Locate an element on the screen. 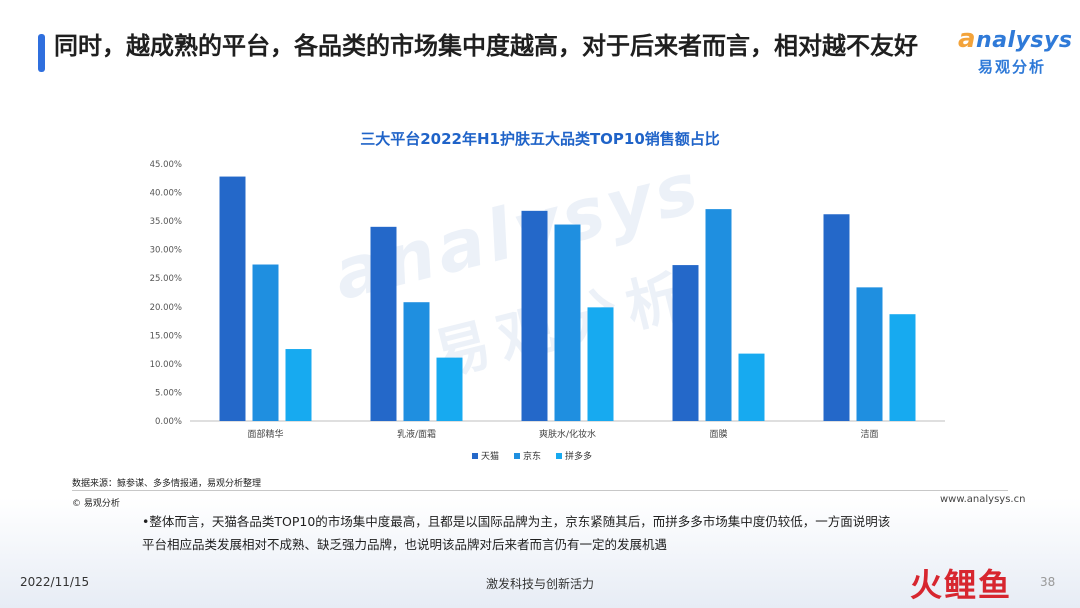 Image resolution: width=1080 pixels, height=608 pixels. y-tick-label: 30.00% is located at coordinates (166, 251).